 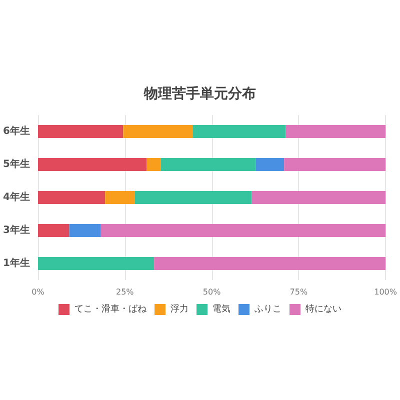 I want to click on legend-label: 特にない, so click(x=324, y=309).